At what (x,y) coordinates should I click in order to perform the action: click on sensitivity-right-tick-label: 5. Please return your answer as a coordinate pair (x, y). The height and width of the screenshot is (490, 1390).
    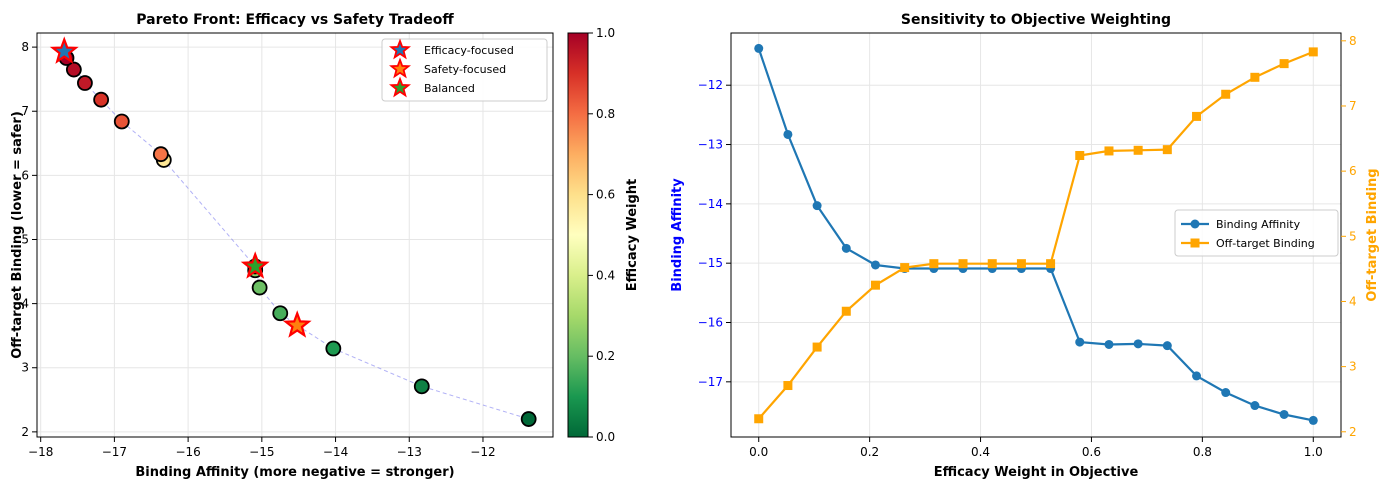
    Looking at the image, I should click on (1353, 236).